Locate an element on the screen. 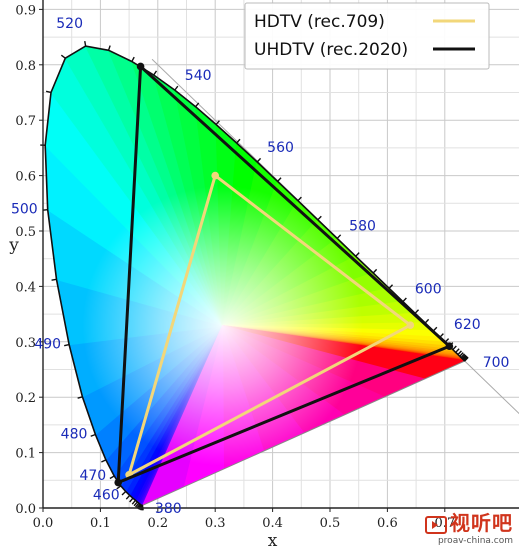  y-tick-label: 0.5 is located at coordinates (25, 232).